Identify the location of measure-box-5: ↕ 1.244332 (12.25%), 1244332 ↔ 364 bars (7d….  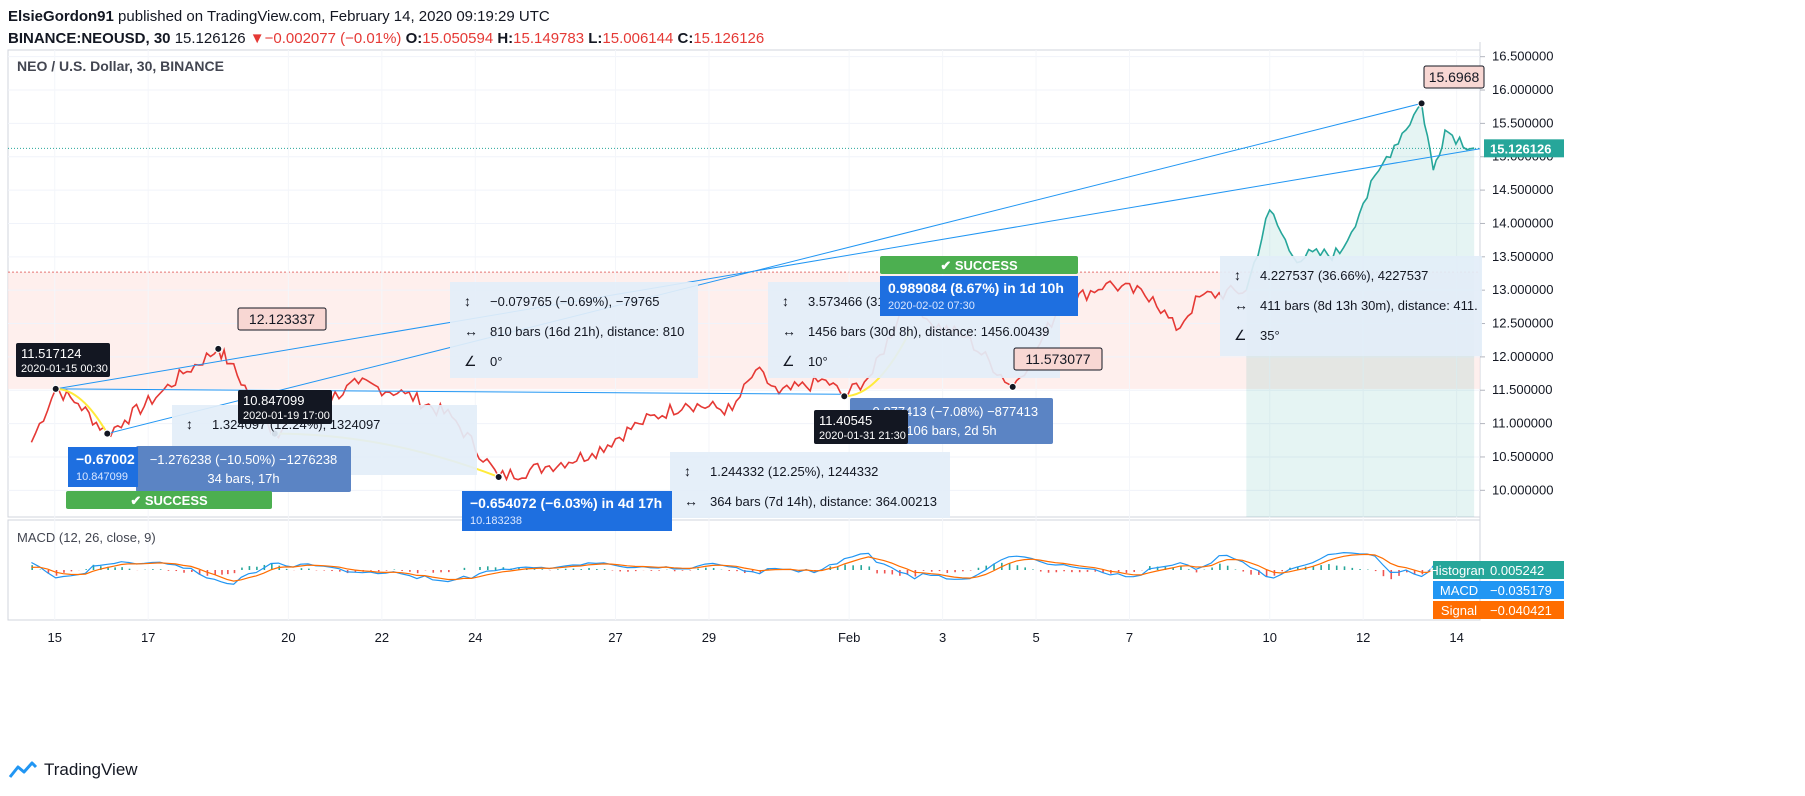
(810, 485).